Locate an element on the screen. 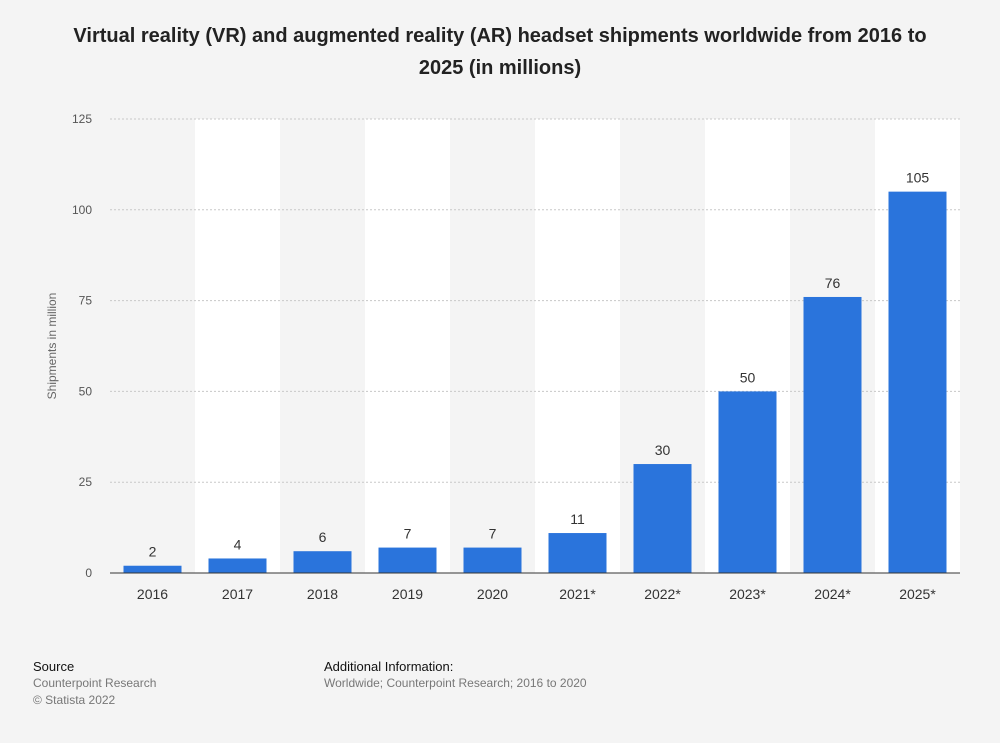 This screenshot has height=743, width=1000. source-line: Counterpoint Research is located at coordinates (95, 683).